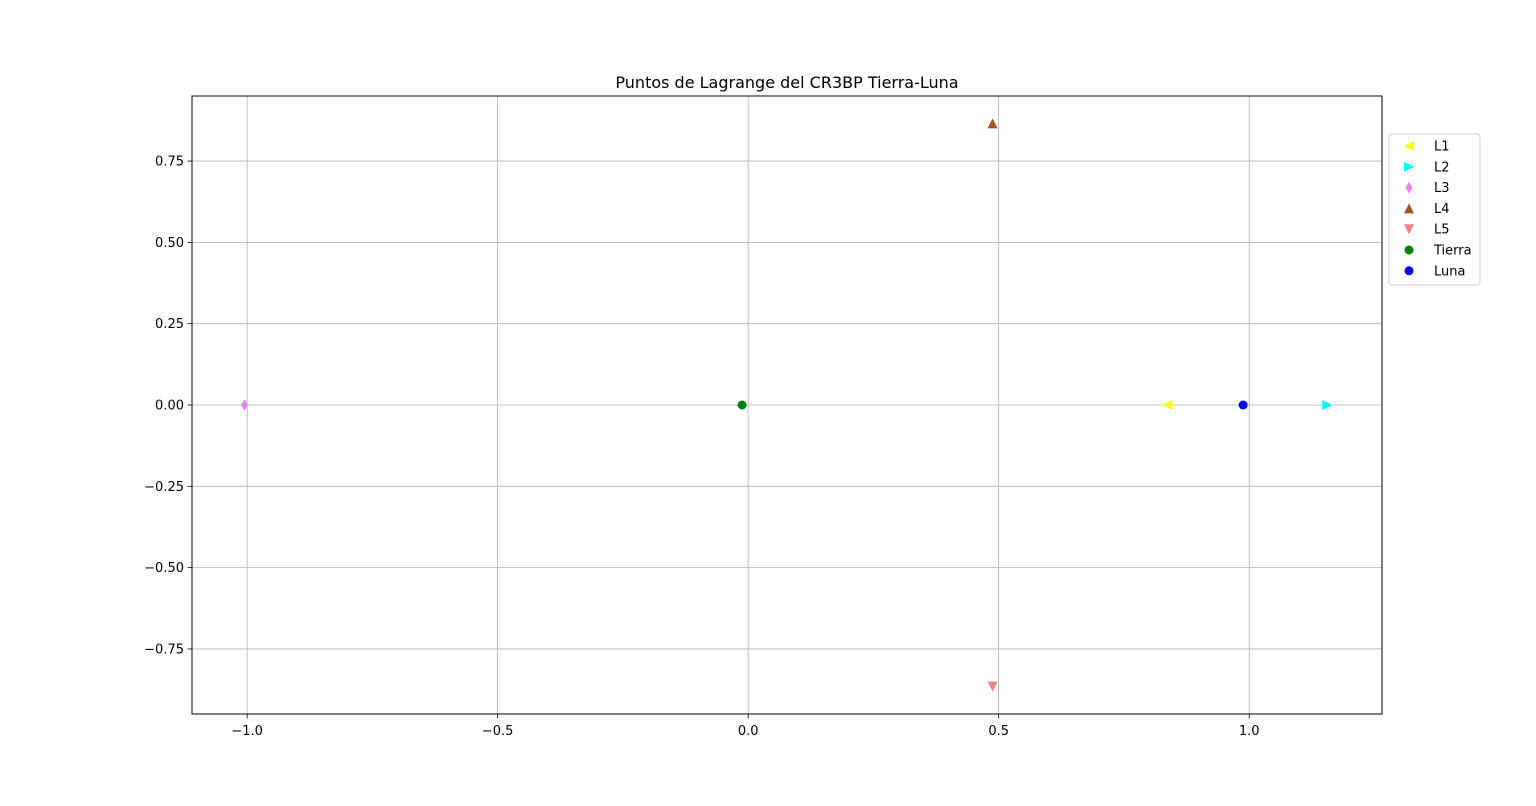  Describe the element at coordinates (1409, 146) in the screenshot. I see `legend-marker-l1` at that location.